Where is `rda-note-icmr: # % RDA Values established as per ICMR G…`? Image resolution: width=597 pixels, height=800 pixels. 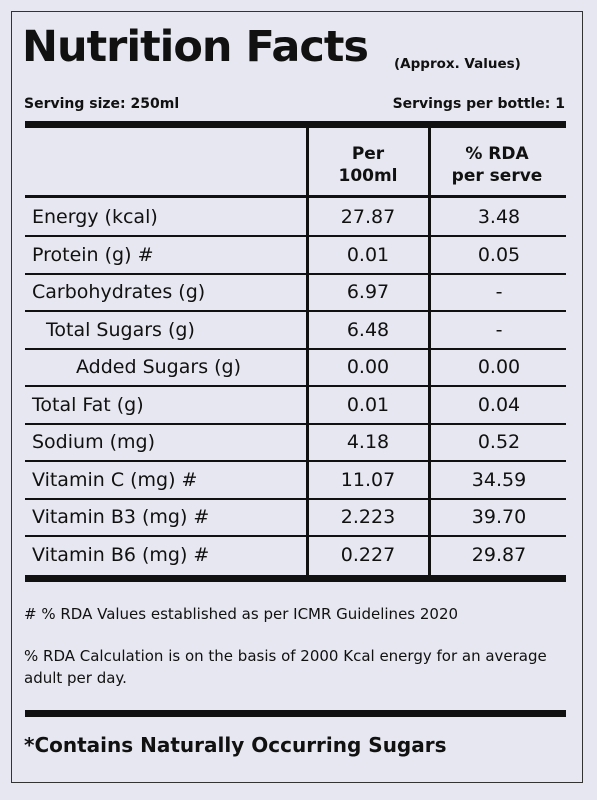
rda-note-icmr: # % RDA Values established as per ICMR G… is located at coordinates (241, 614).